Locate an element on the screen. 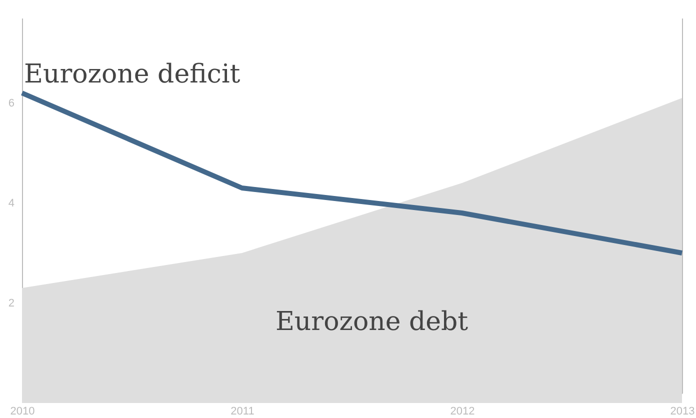 The height and width of the screenshot is (418, 696). x-tick-label: 2010 is located at coordinates (22, 412).